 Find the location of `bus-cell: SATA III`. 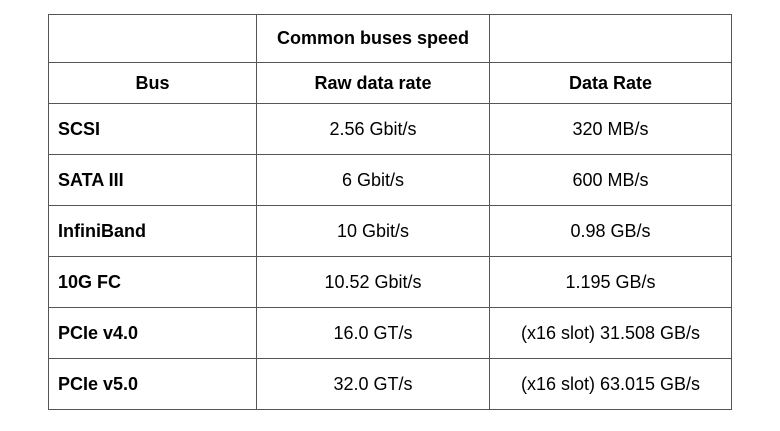

bus-cell: SATA III is located at coordinates (152, 180).